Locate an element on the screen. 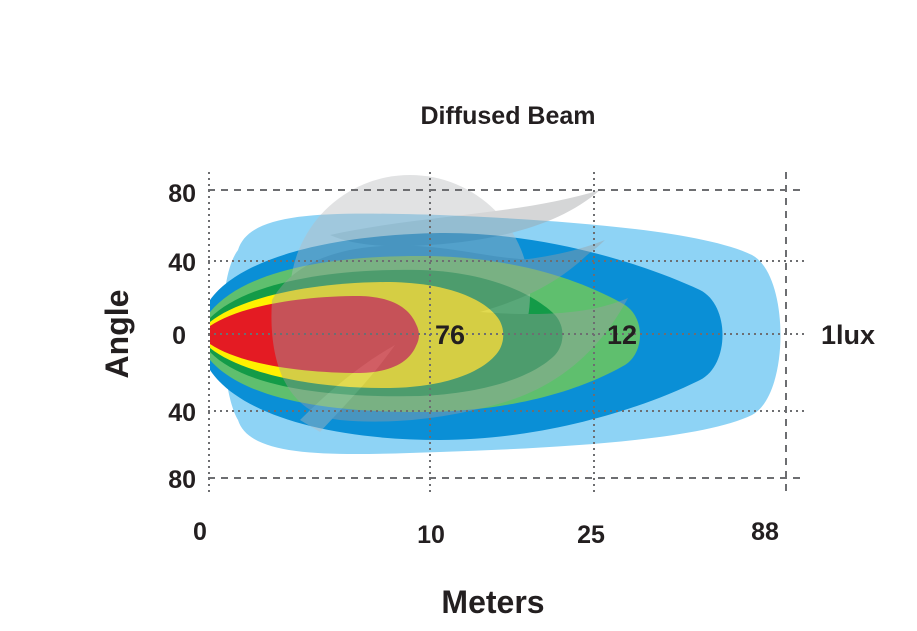 The image size is (917, 631). ytick-80-bottom: 80 is located at coordinates (182, 480).